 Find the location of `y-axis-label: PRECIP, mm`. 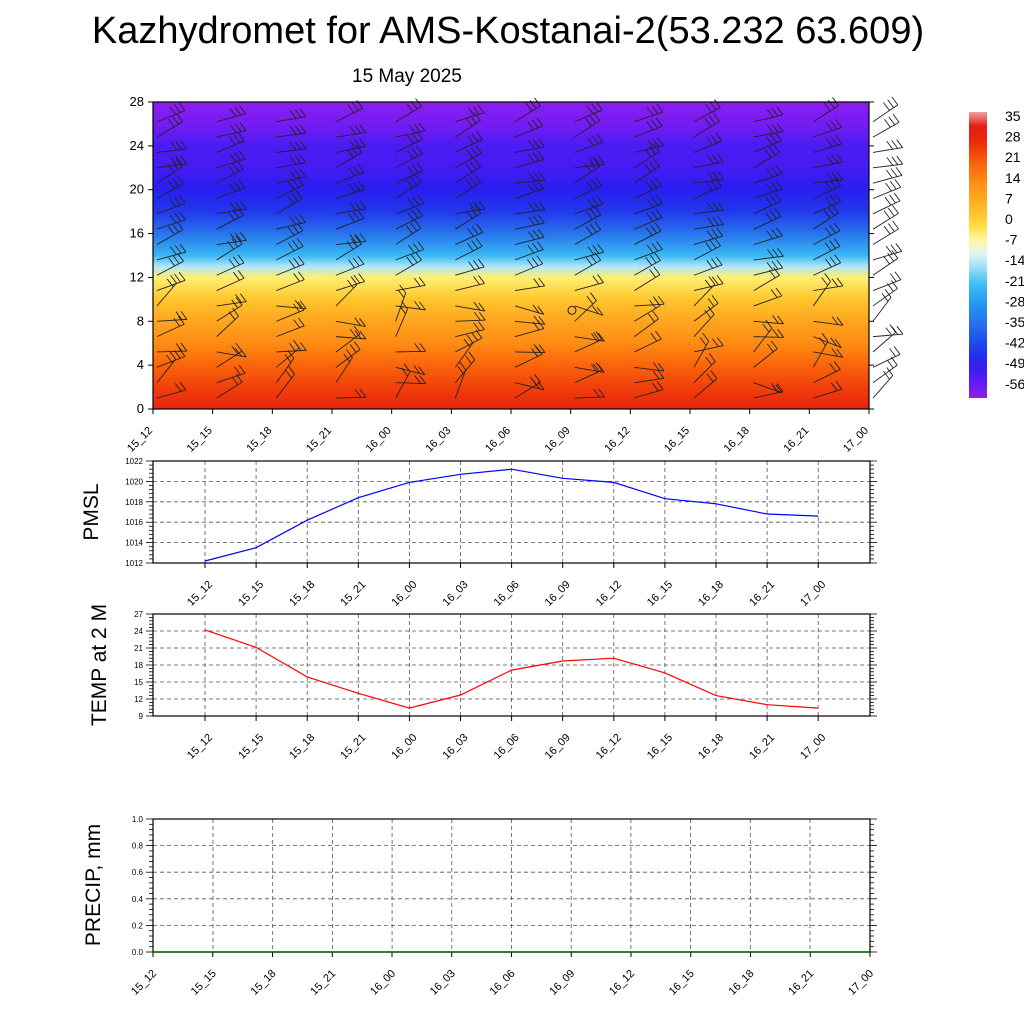

y-axis-label: PRECIP, mm is located at coordinates (93, 885).